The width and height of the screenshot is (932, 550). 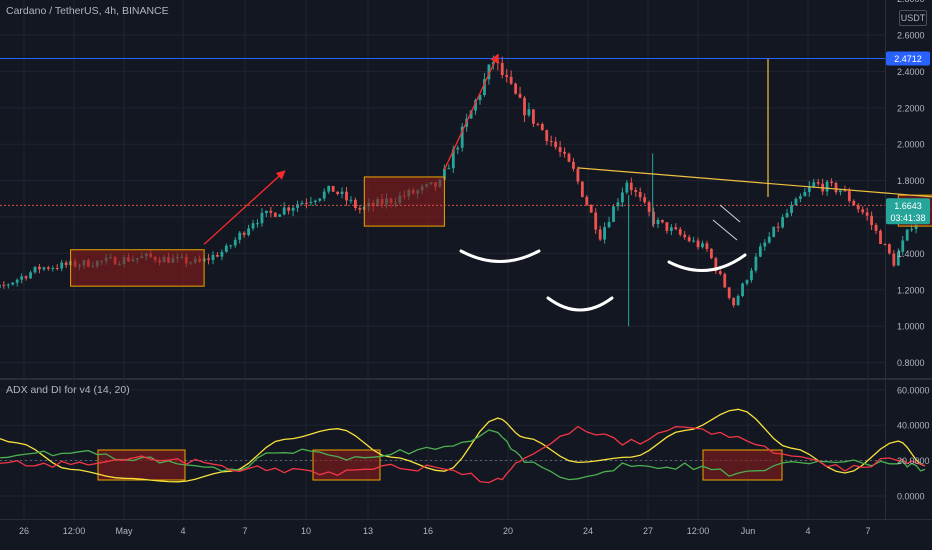 I want to click on price-tick-label: 2.2000, so click(x=911, y=108).